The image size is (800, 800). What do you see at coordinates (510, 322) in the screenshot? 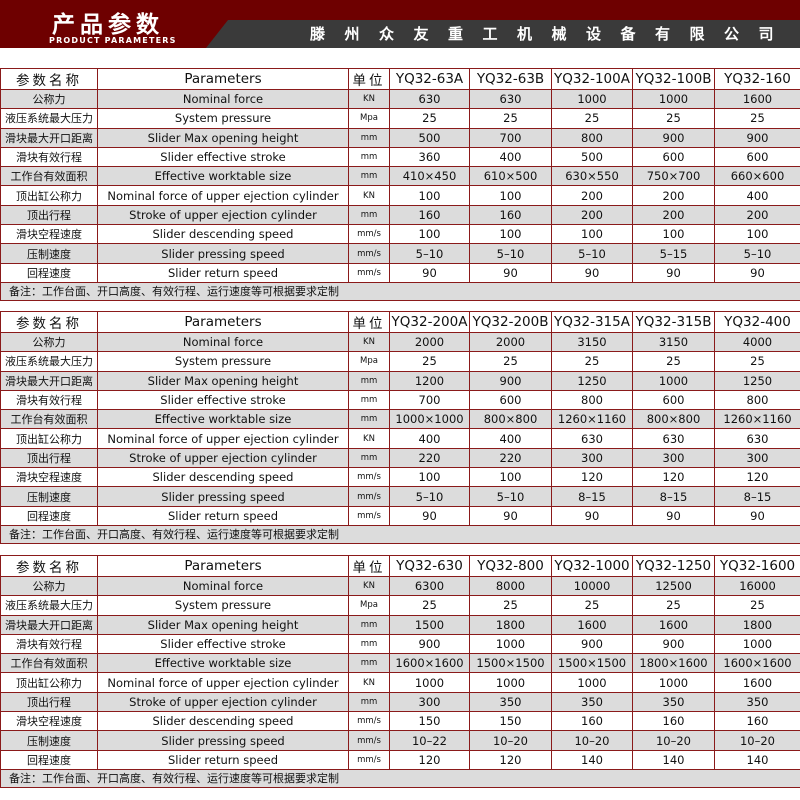
I see `column-header-model: YQ32-200B` at bounding box center [510, 322].